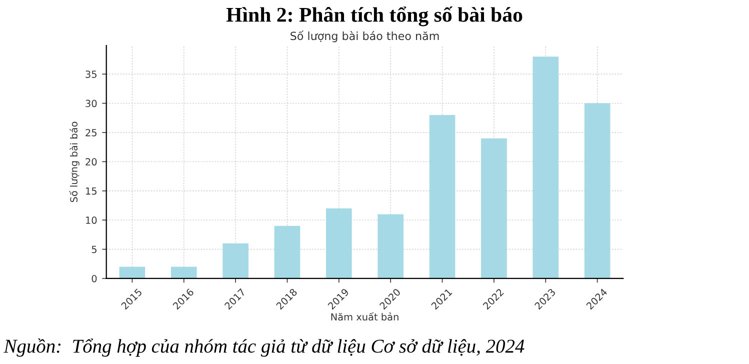  What do you see at coordinates (91, 191) in the screenshot?
I see `y-tick-label: 15` at bounding box center [91, 191].